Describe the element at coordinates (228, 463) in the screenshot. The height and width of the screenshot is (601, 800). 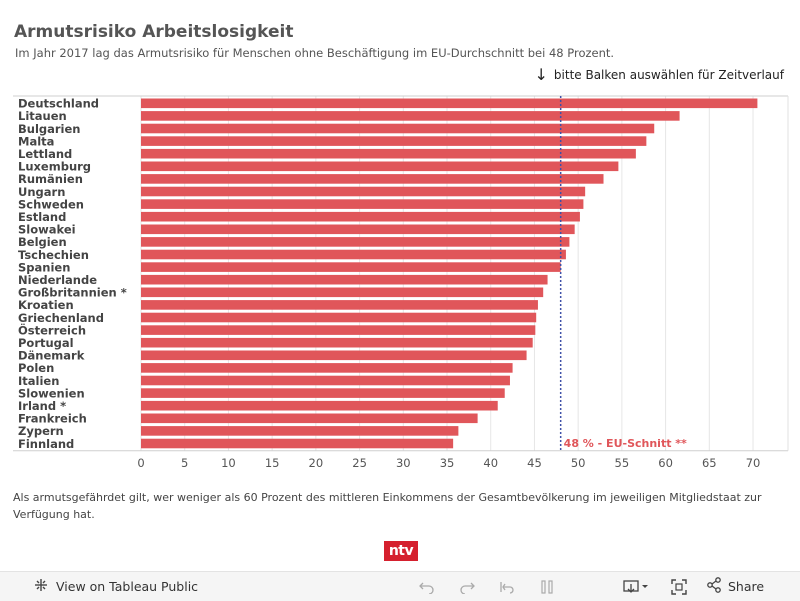
I see `x-tick-label: 10` at that location.